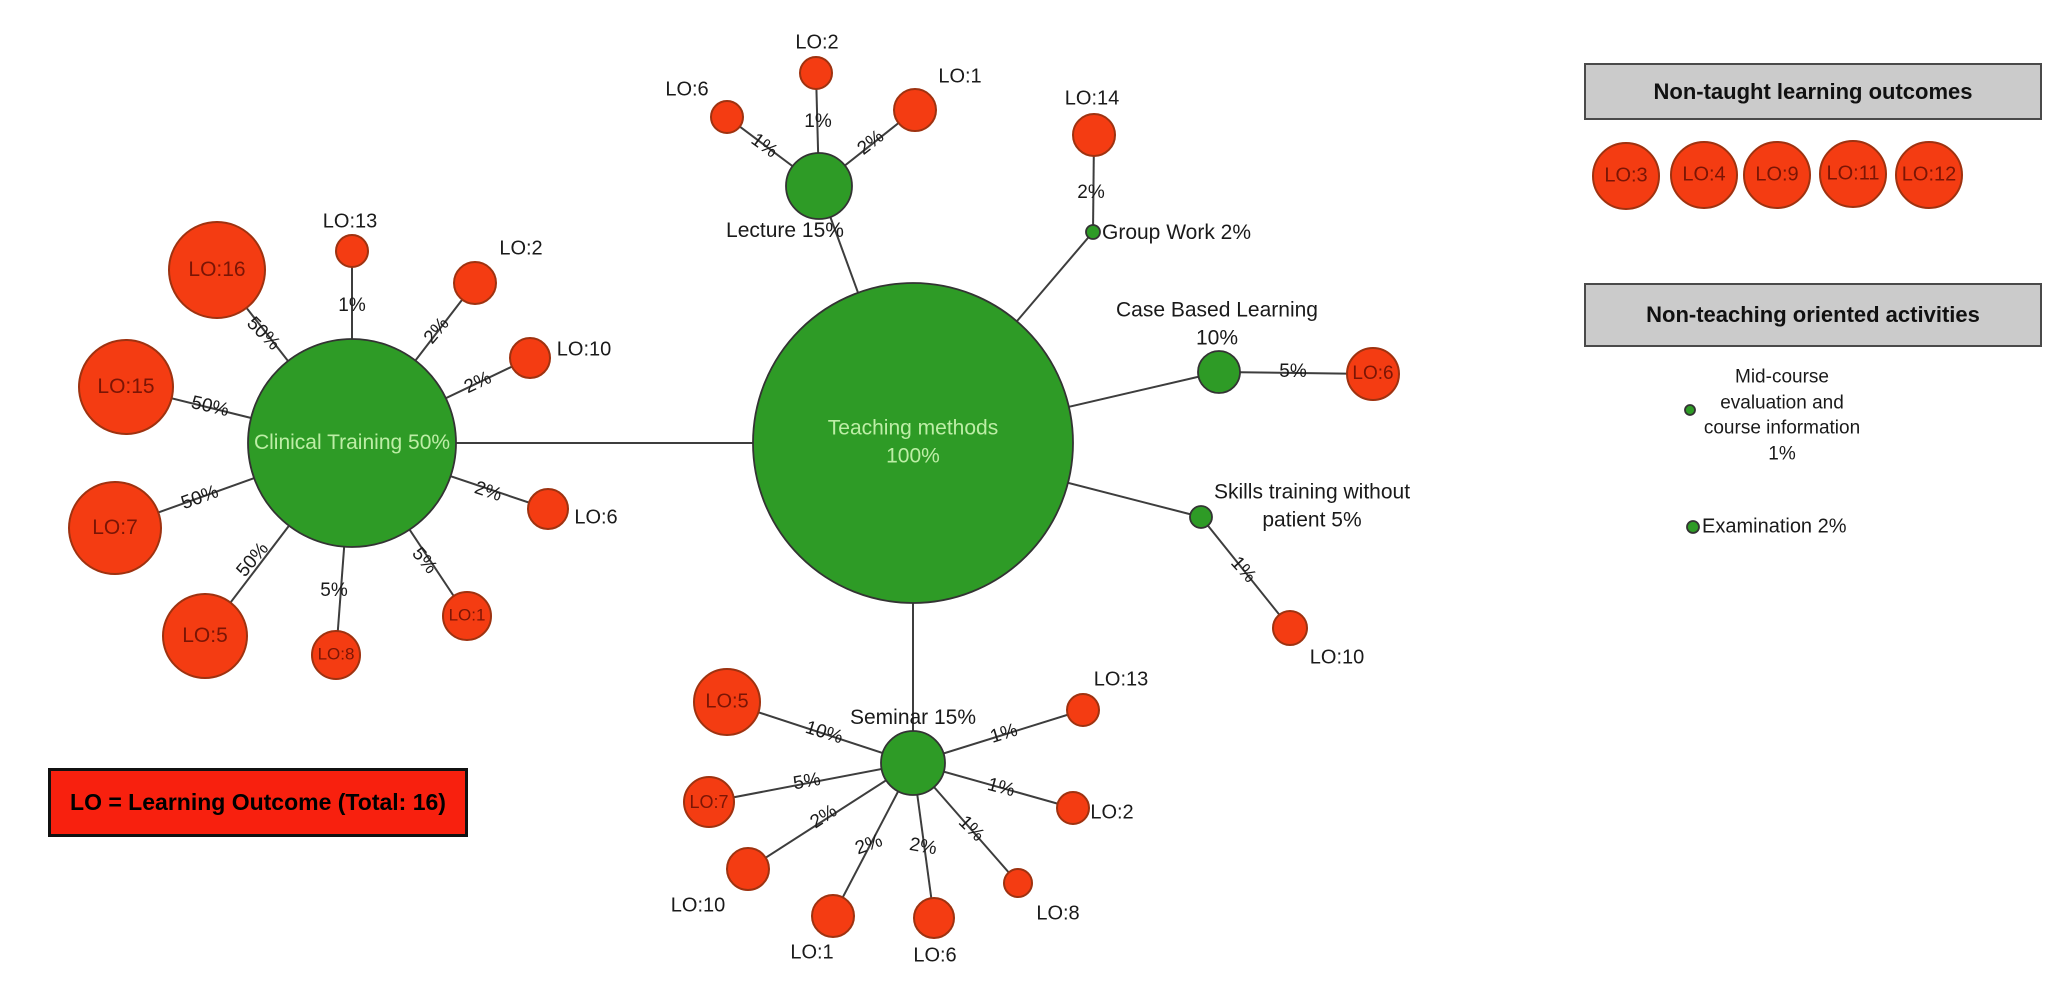  I want to click on node-skills-circle, so click(1201, 517).